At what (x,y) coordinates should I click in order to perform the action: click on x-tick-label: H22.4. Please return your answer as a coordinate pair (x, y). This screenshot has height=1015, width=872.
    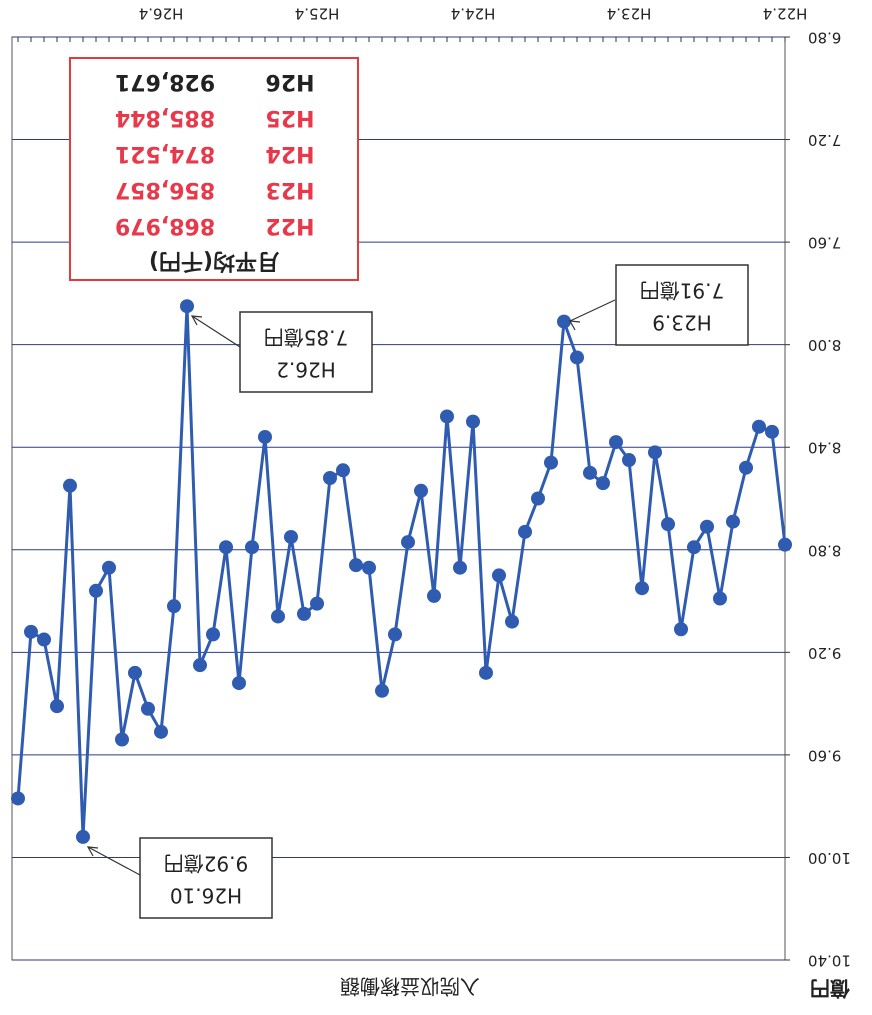
    Looking at the image, I should click on (785, 14).